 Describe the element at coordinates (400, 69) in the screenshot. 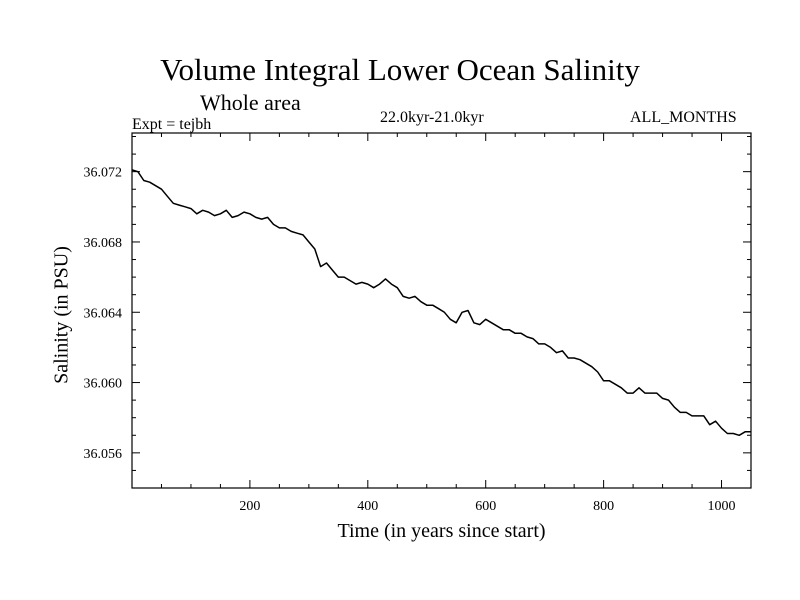

I see `chart-title: Volume Integral Lower Ocean Salinity` at that location.